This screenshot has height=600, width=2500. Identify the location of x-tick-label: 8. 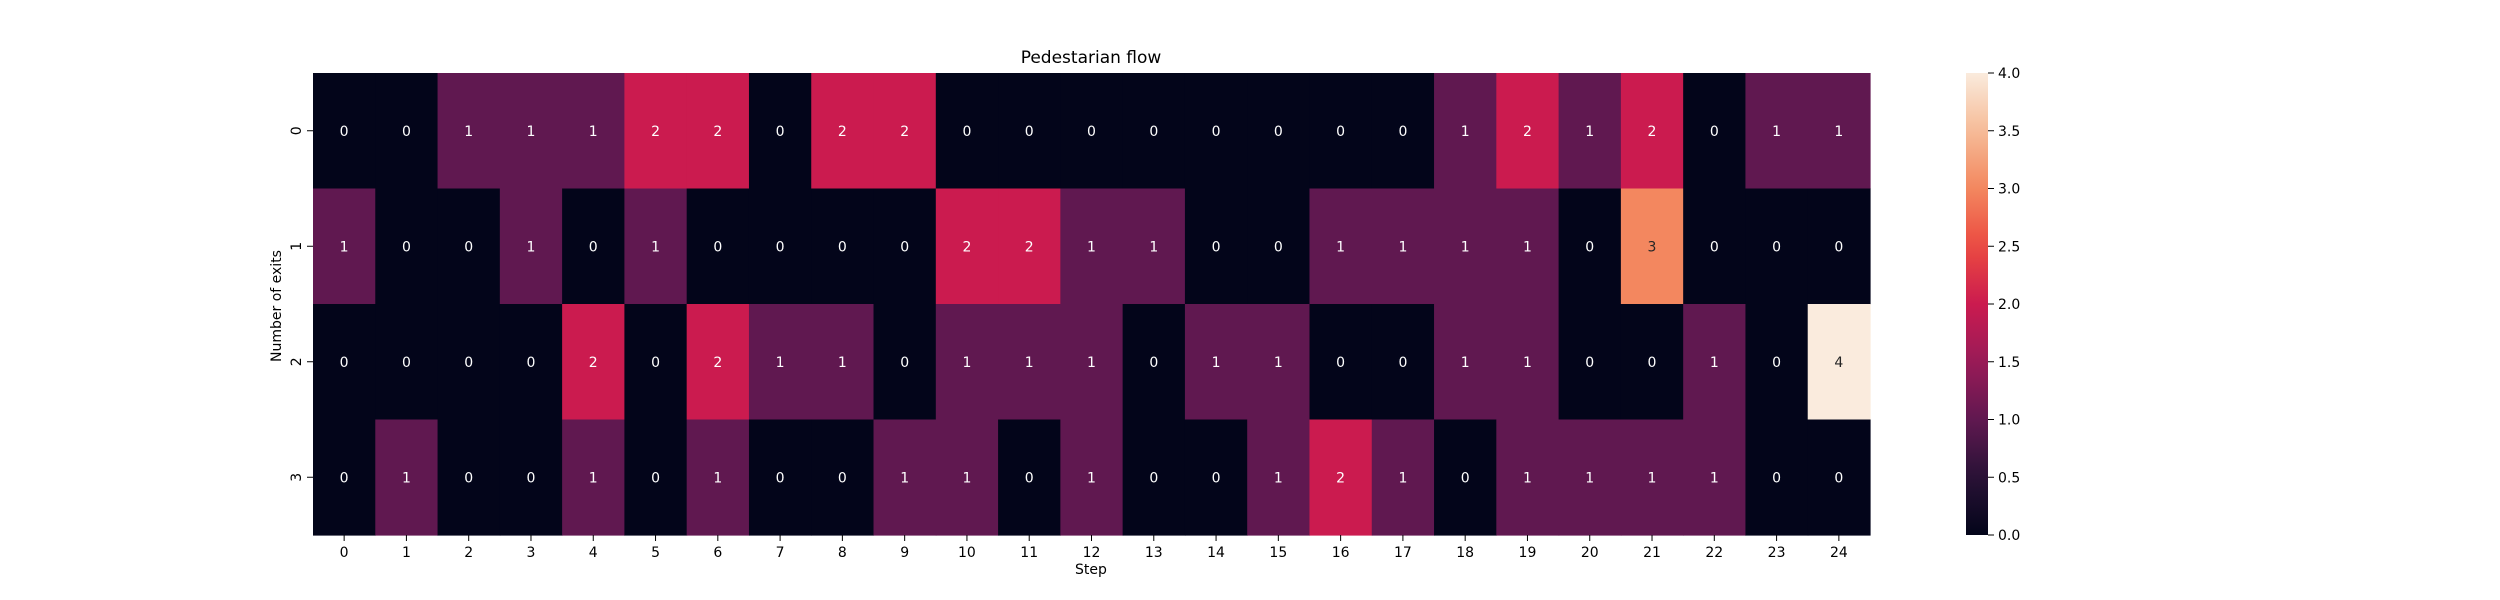
(842, 553).